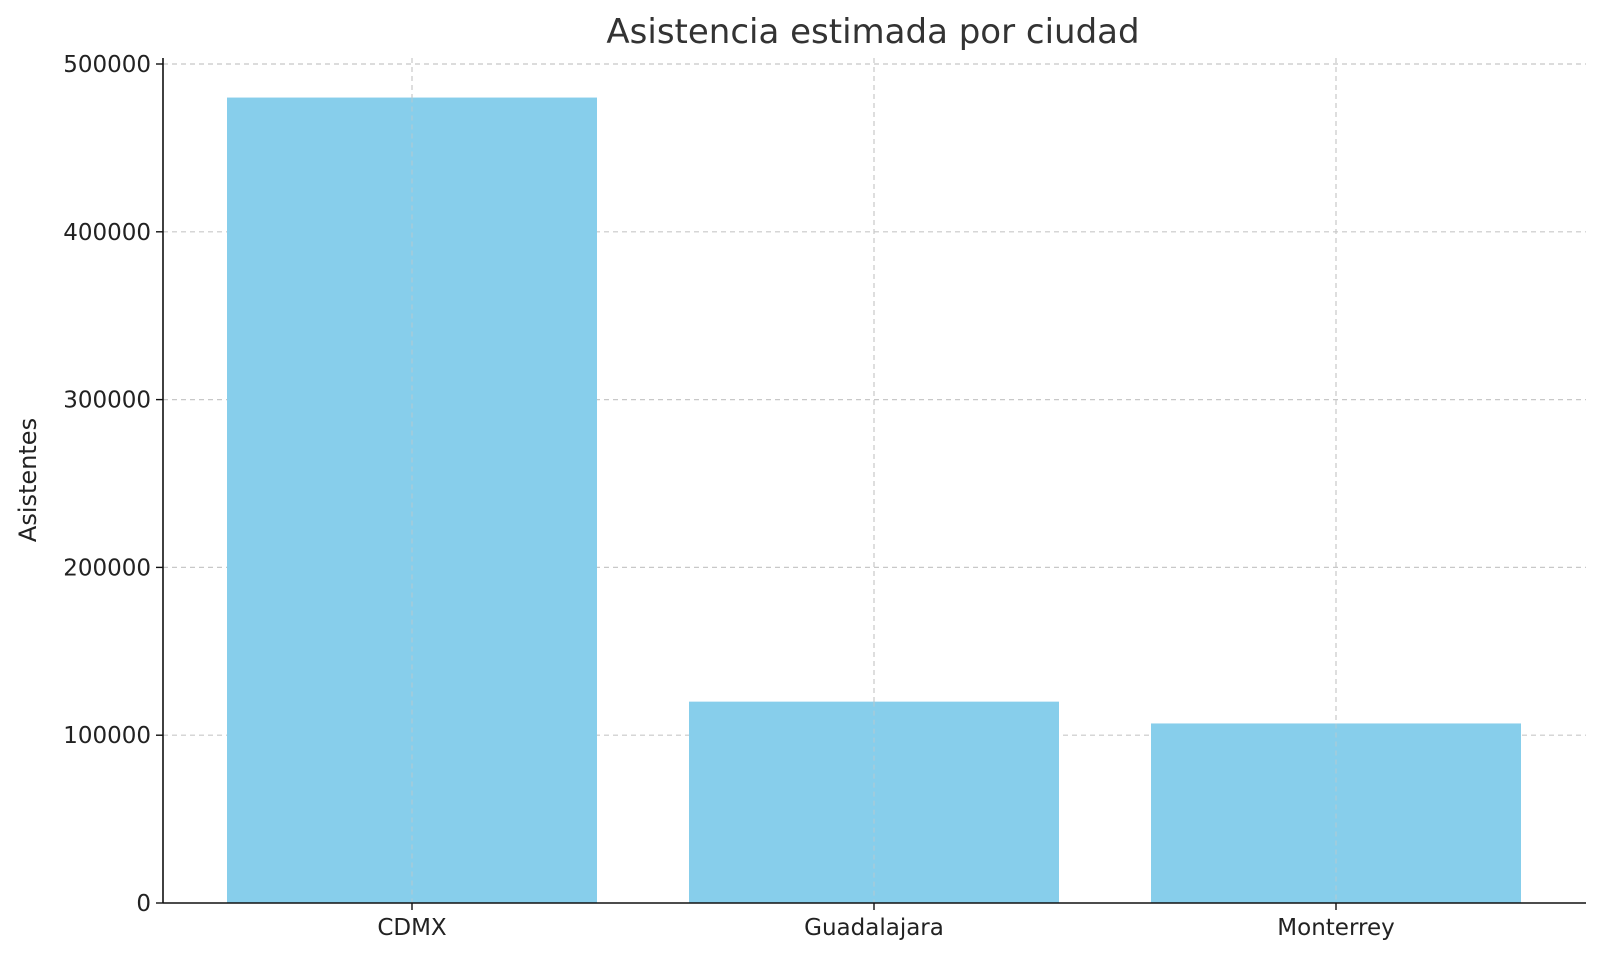 Image resolution: width=1600 pixels, height=954 pixels. Describe the element at coordinates (412, 928) in the screenshot. I see `x-tick-label: CDMX` at that location.